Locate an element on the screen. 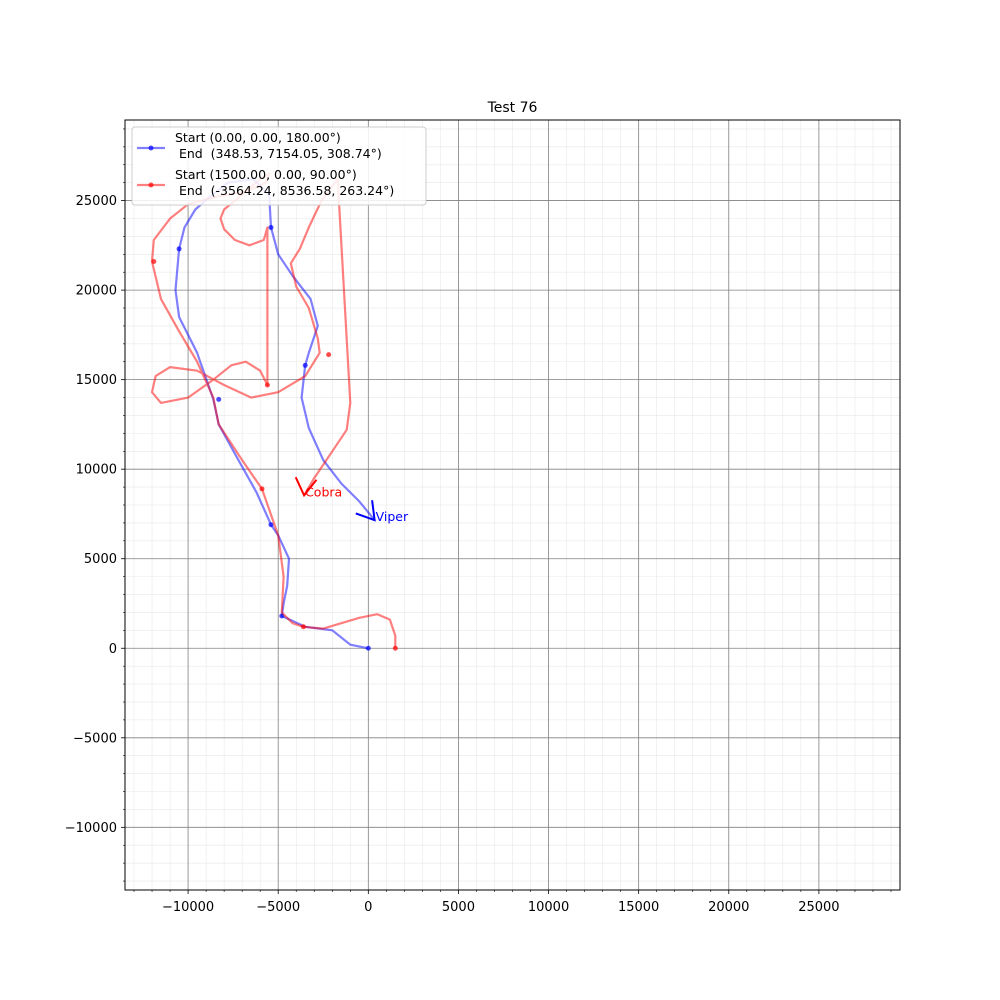 Image resolution: width=1000 pixels, height=1000 pixels. series-layer: Viper Cobra is located at coordinates (279, 411).